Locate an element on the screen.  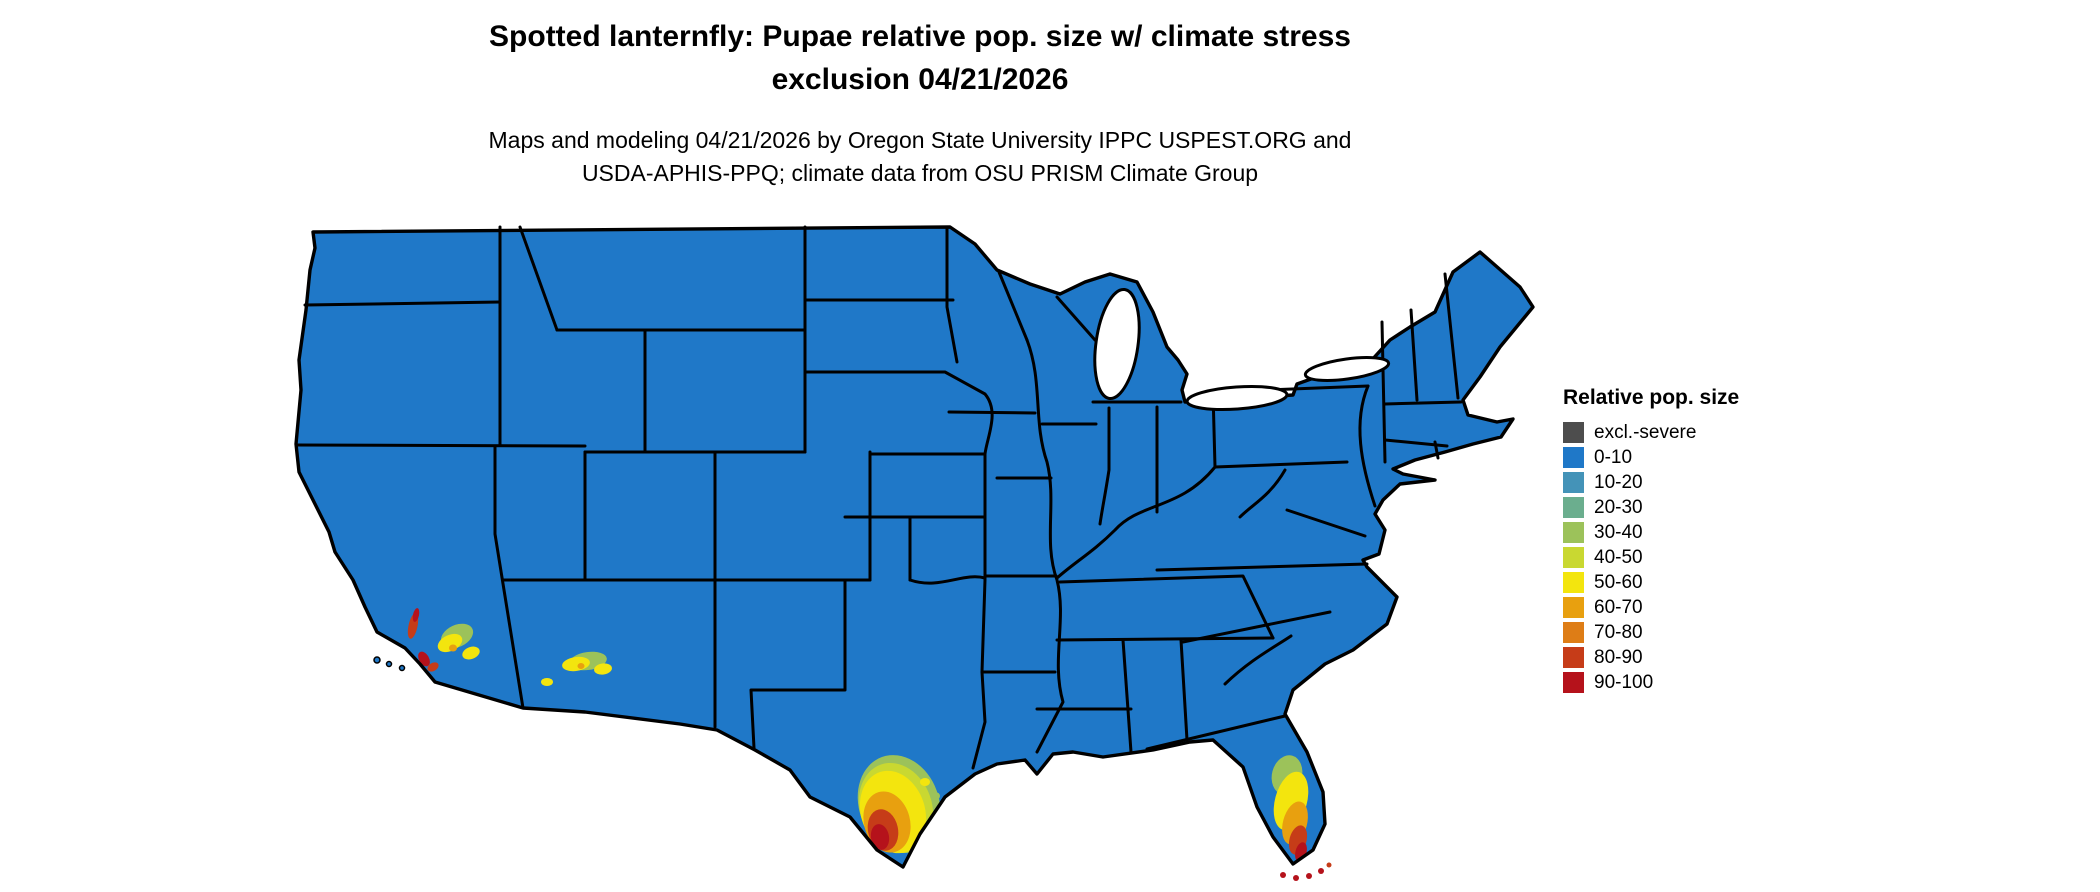
legend-label: 0-10 is located at coordinates (1613, 457).